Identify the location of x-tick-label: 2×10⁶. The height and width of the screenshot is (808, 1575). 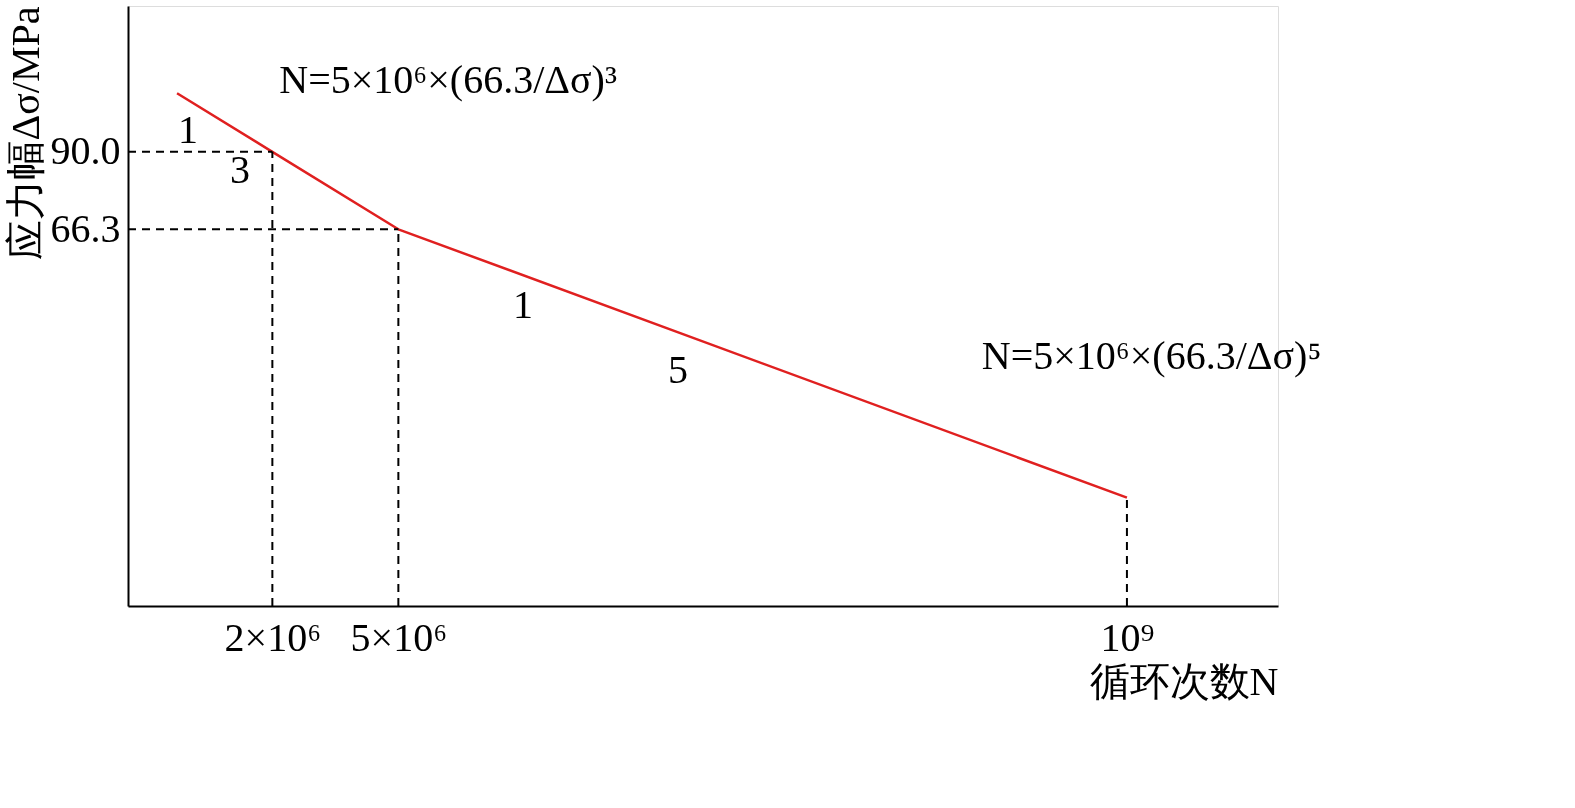
(273, 637).